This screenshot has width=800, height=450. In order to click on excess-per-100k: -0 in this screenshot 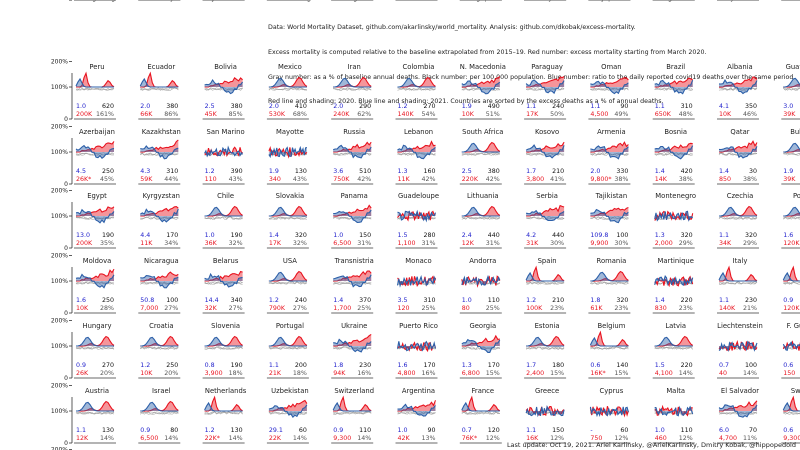, I will do `click(689, 1)`.